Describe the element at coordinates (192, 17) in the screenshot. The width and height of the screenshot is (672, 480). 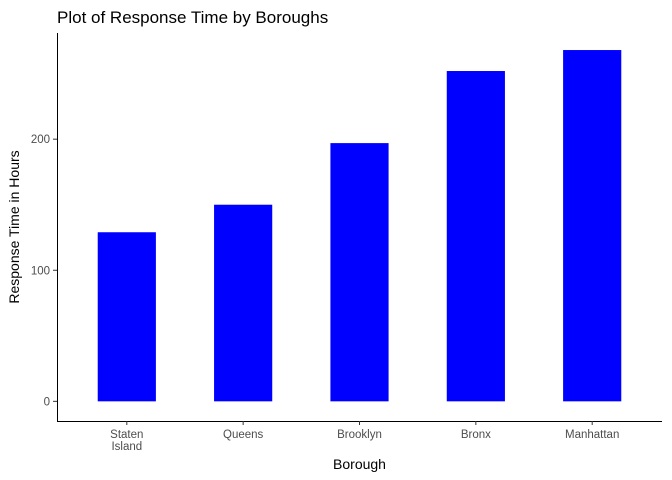
I see `chart-title: Plot of Response Time by Boroughs` at that location.